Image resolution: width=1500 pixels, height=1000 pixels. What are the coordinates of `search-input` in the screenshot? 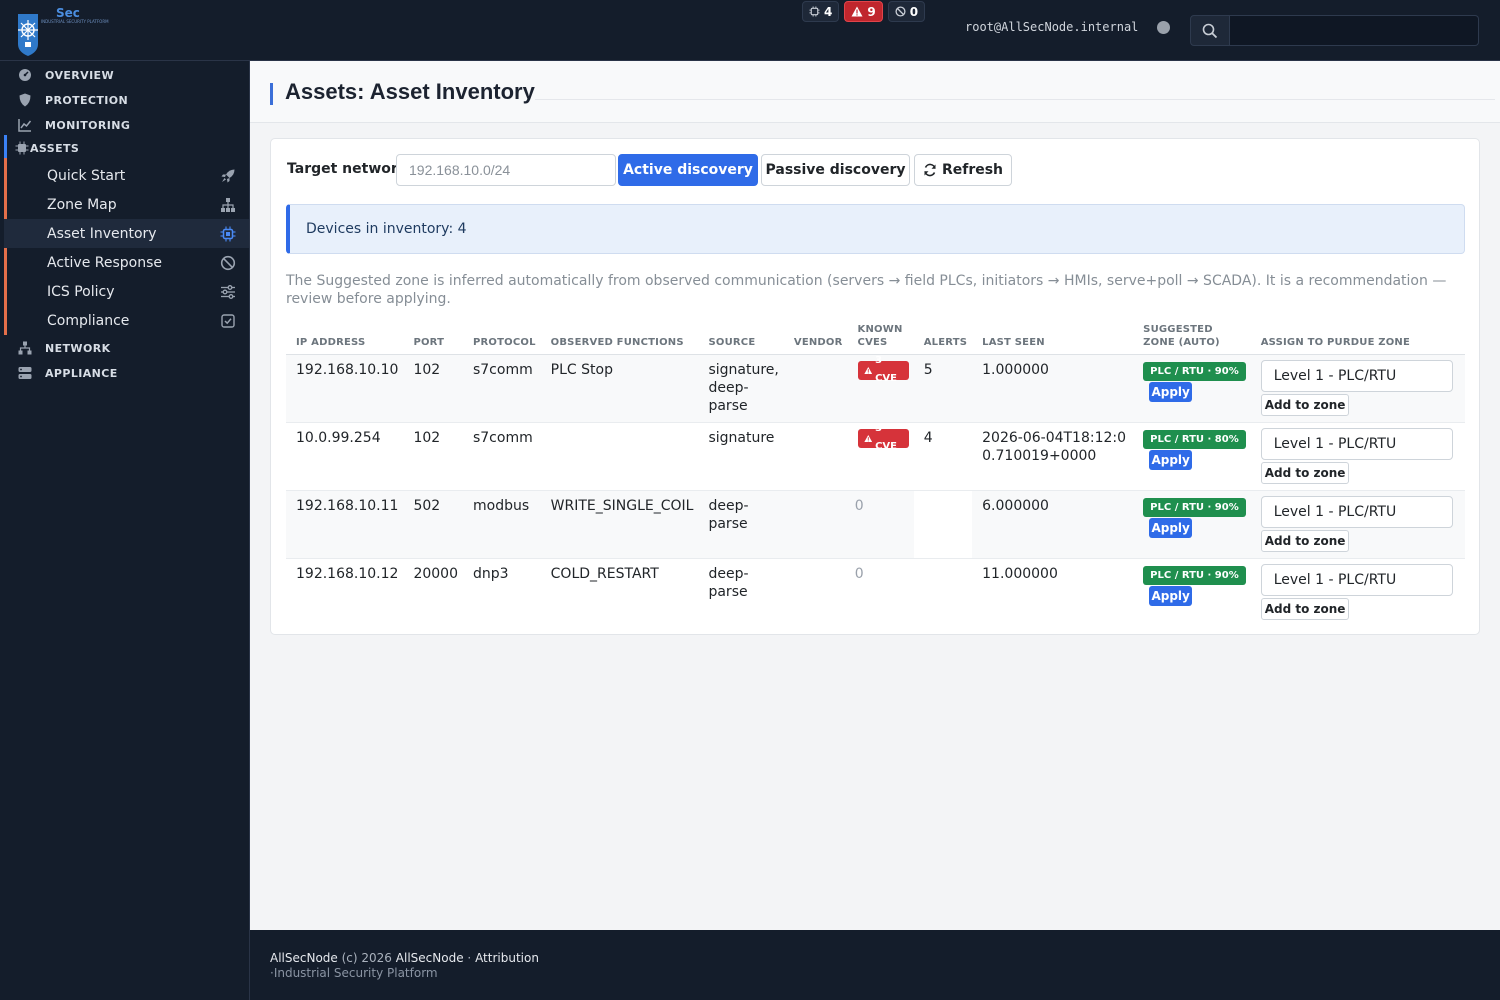 It's located at (1354, 30).